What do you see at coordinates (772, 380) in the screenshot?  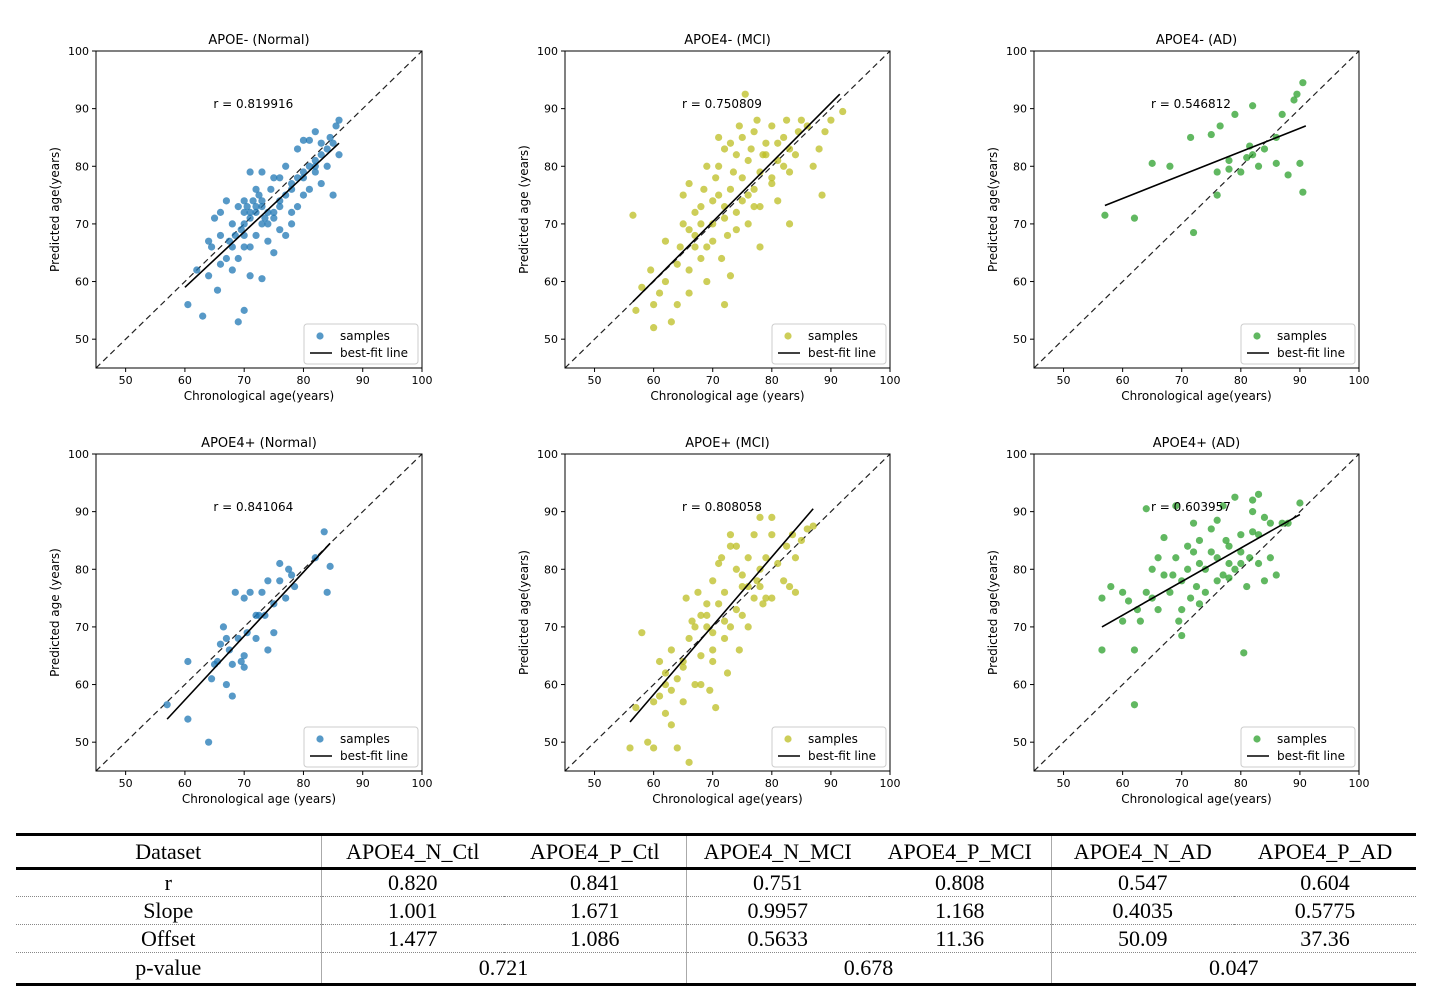 I see `x-tick-label: 80` at bounding box center [772, 380].